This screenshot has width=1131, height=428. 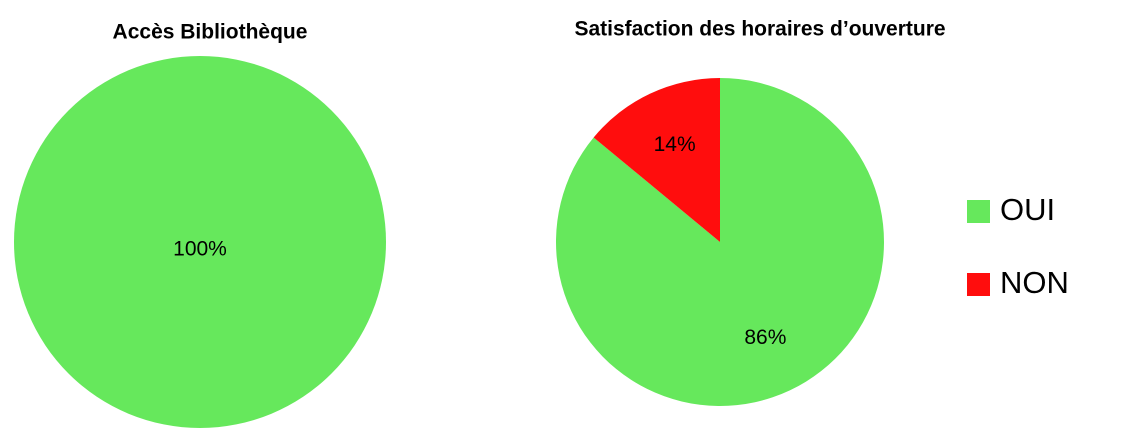 I want to click on legend-label: OUI, so click(x=1027, y=209).